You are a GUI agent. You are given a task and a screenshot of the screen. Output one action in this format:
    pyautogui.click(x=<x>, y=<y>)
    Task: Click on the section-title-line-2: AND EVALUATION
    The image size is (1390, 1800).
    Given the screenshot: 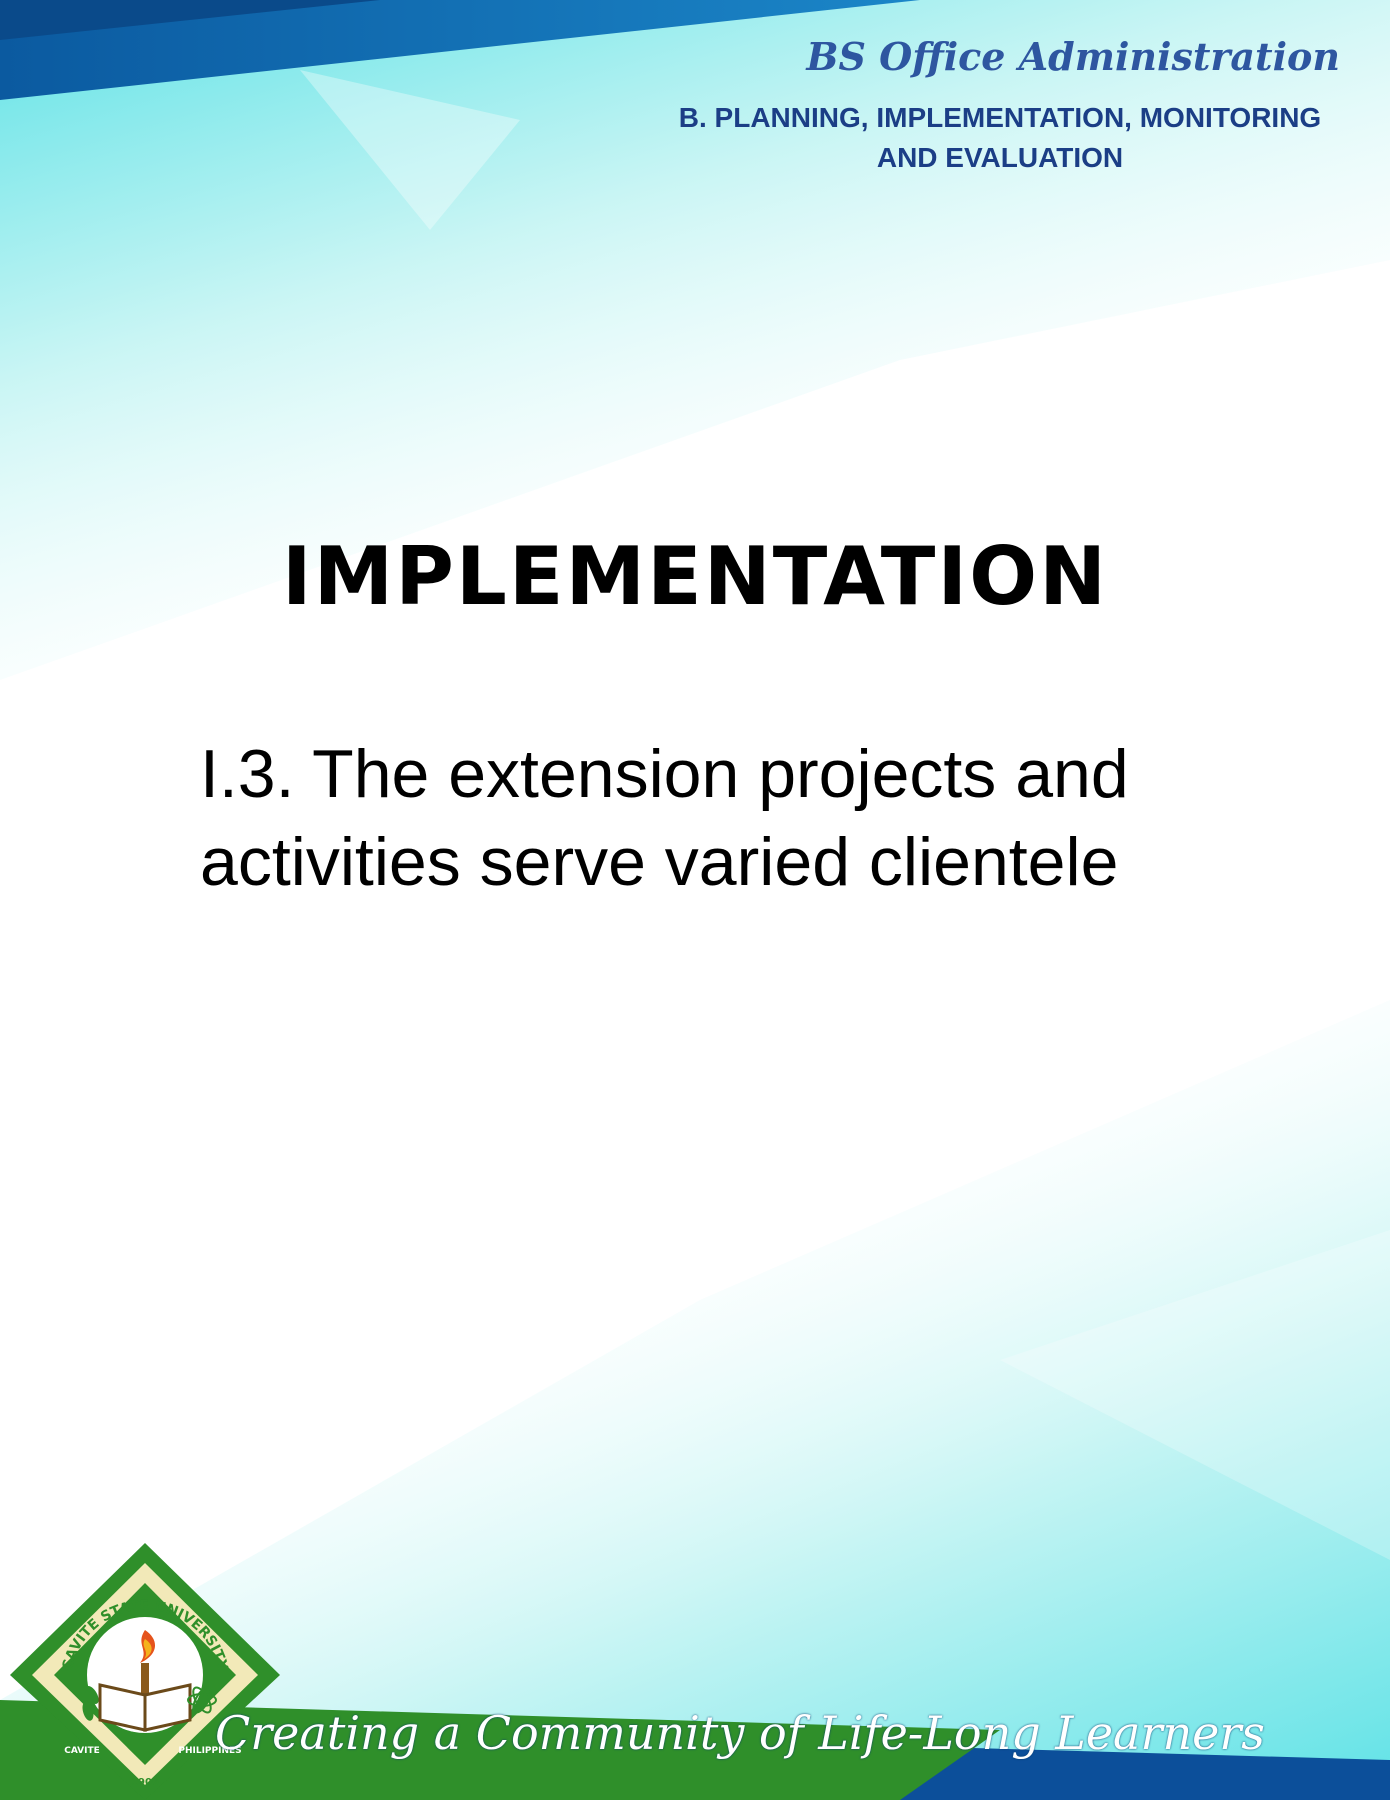 What is the action you would take?
    pyautogui.click(x=1000, y=157)
    